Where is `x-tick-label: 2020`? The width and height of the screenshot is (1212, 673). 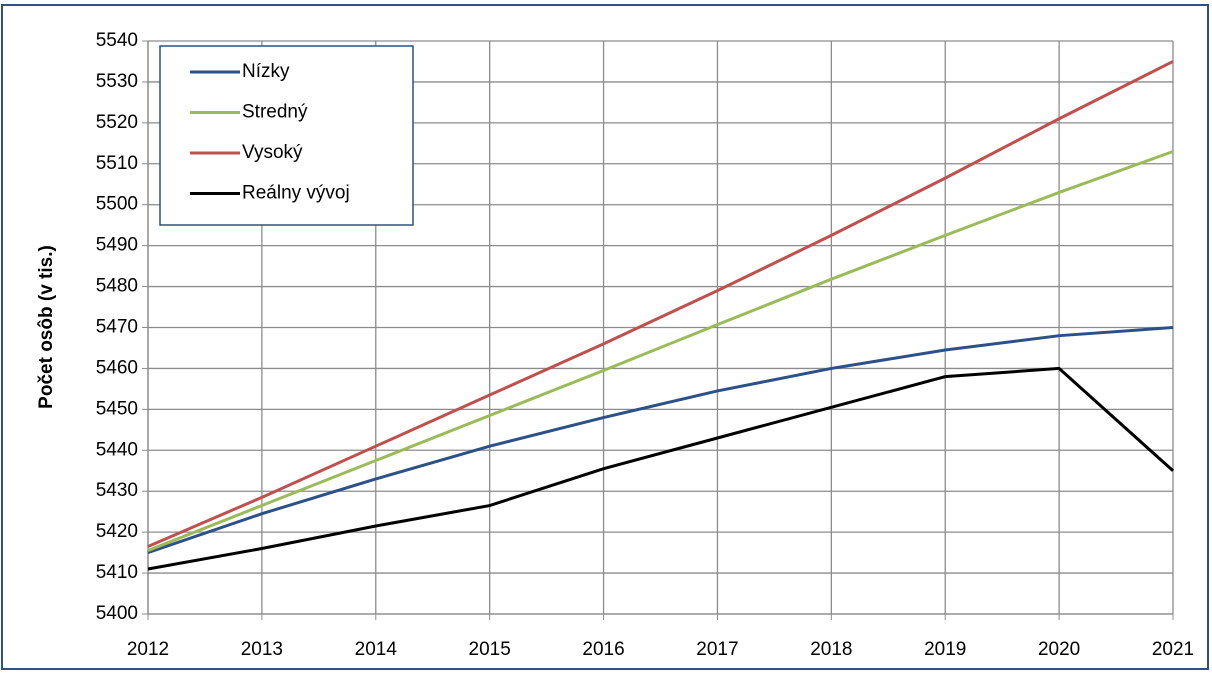 x-tick-label: 2020 is located at coordinates (1059, 649).